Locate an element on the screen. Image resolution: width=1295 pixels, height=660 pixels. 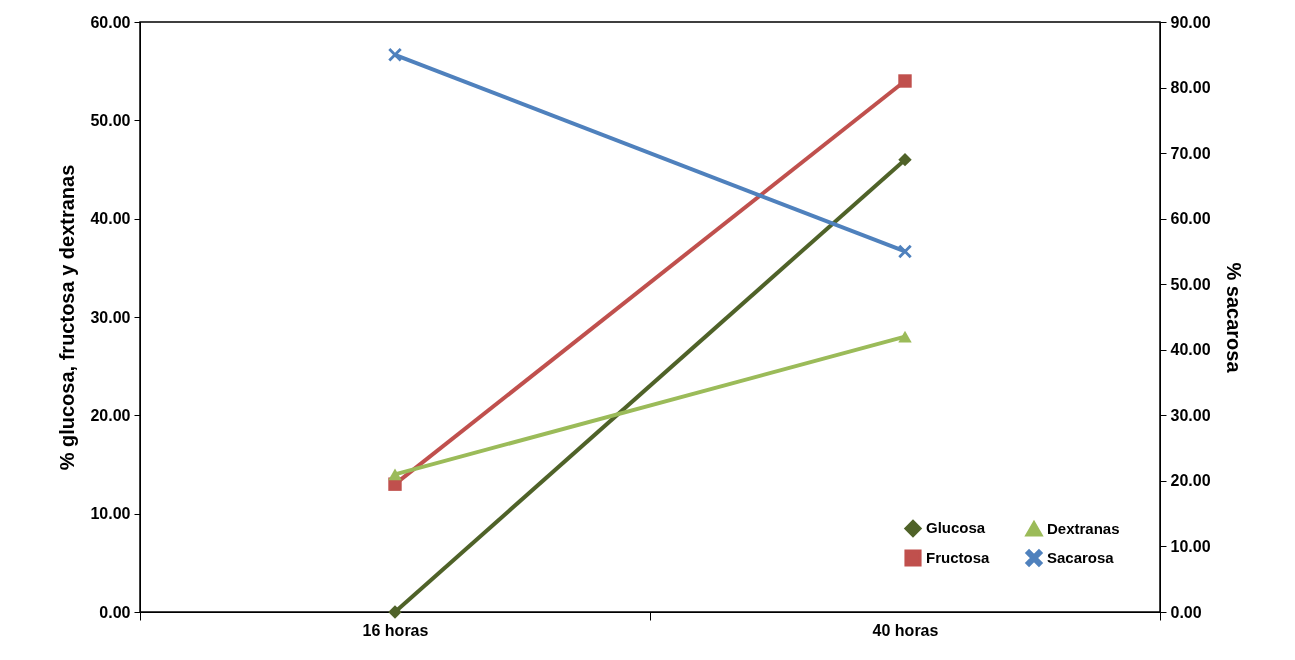
y-tick-label: 40.00 is located at coordinates (110, 219).